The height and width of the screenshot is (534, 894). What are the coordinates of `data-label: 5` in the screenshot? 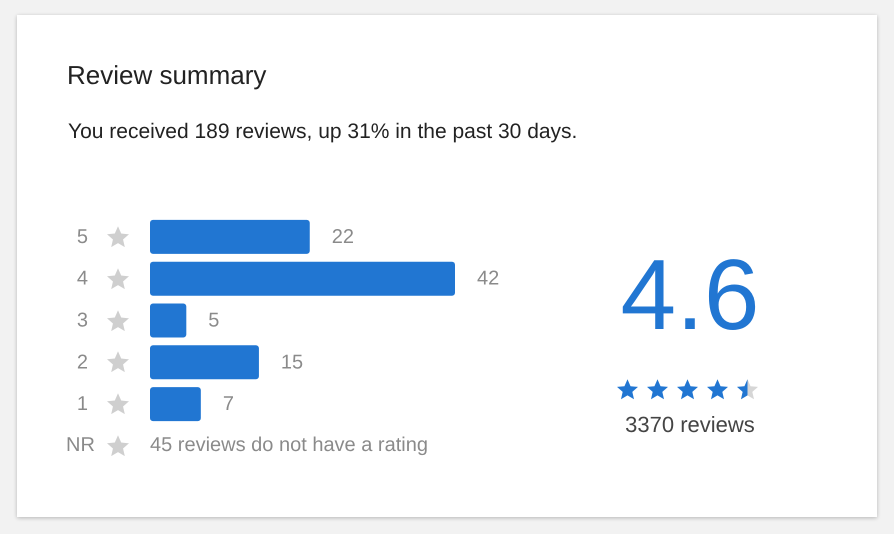 It's located at (214, 321).